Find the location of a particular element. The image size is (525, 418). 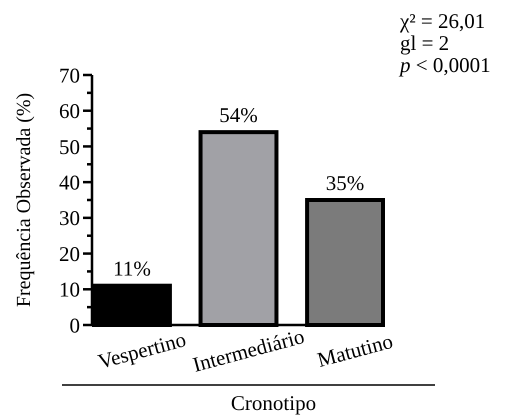

x-tick-label: Vespertino is located at coordinates (141, 350).